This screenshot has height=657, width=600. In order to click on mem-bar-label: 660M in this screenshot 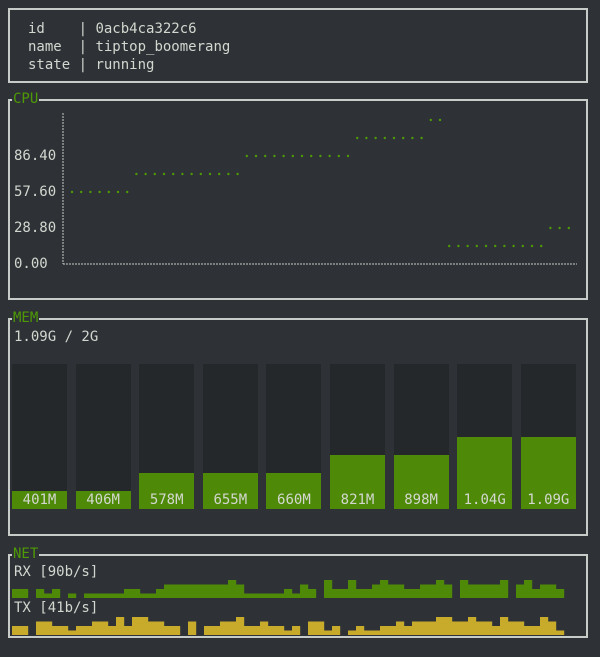, I will do `click(294, 500)`.